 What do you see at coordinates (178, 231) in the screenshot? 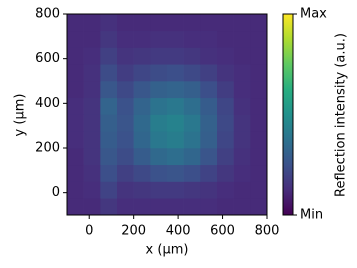
I see `x-tick-label: 400` at bounding box center [178, 231].